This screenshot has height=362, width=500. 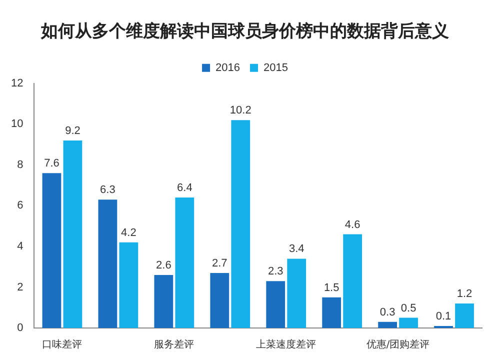 What do you see at coordinates (398, 344) in the screenshot?
I see `x-tick-label: 优惠/团购差评` at bounding box center [398, 344].